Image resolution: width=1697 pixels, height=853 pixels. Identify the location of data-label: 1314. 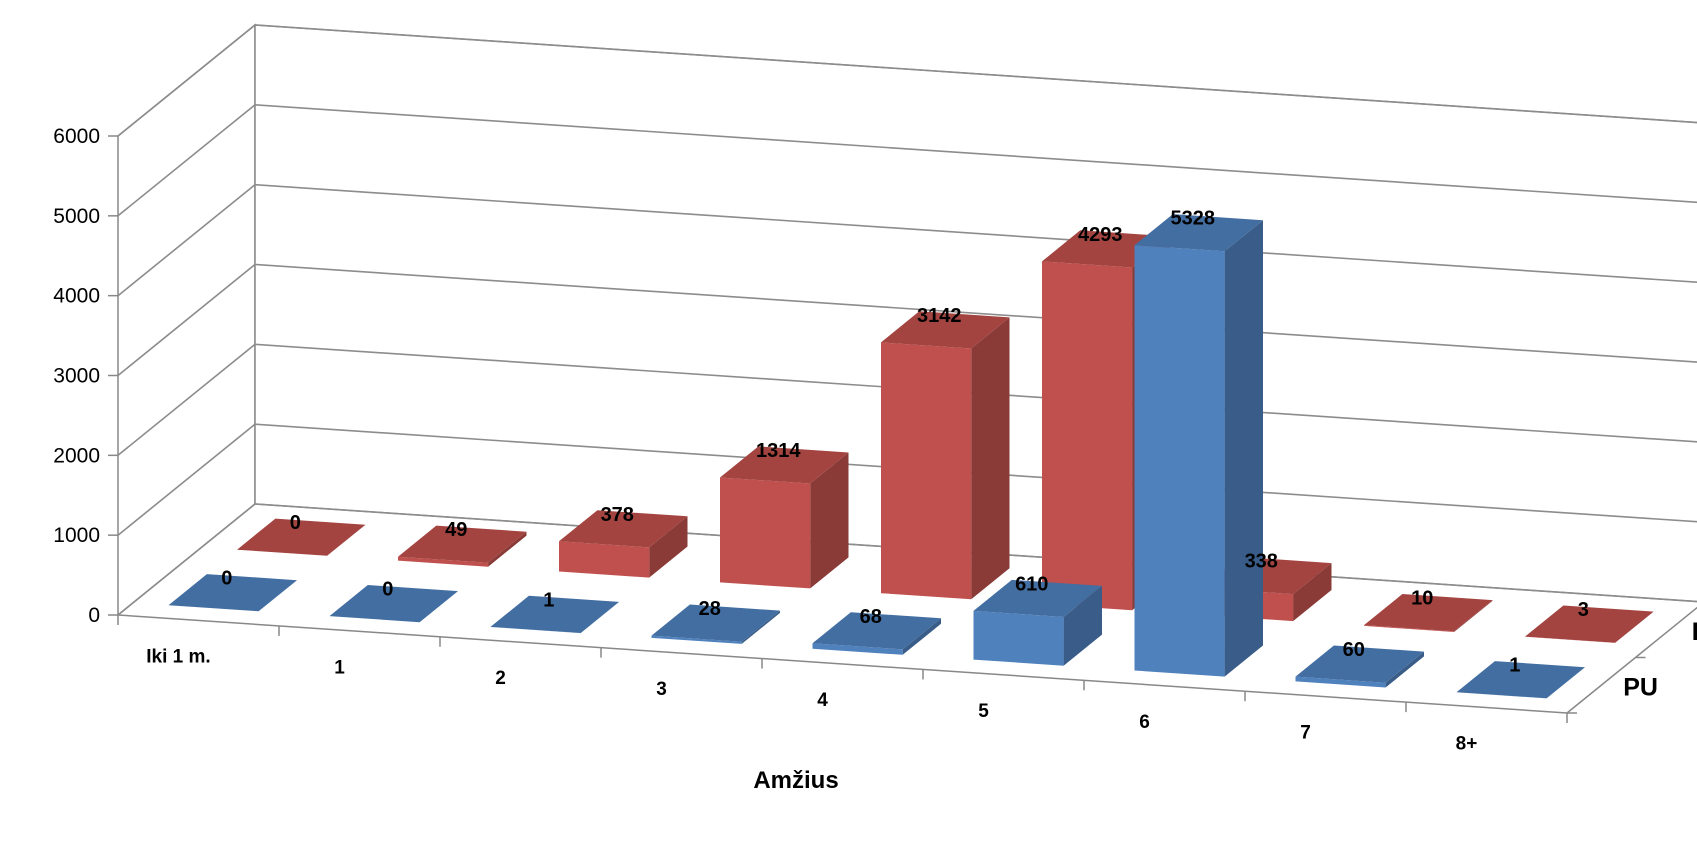
(778, 451).